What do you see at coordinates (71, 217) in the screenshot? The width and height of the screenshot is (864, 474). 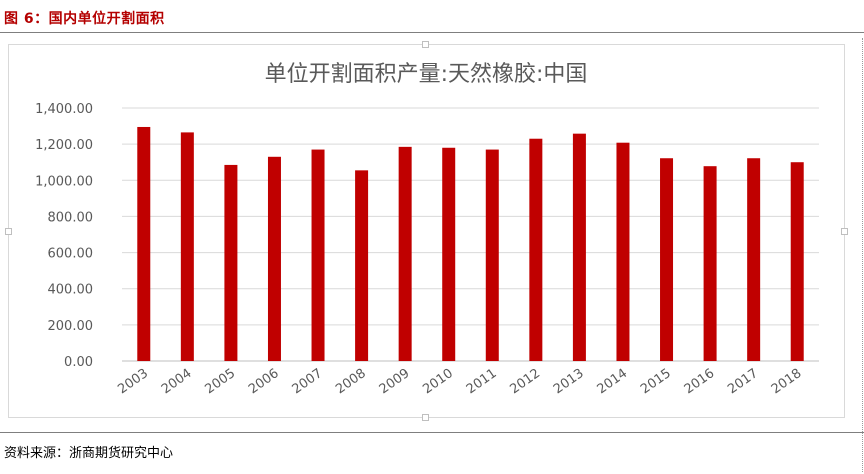 I see `y-tick-label: 800.00` at bounding box center [71, 217].